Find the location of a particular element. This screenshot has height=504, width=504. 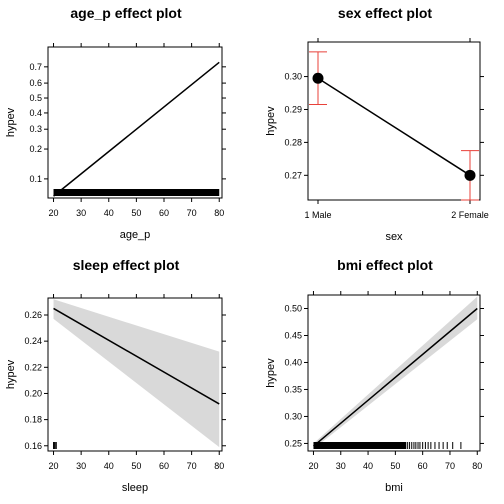

y-tick-label: 0.5 is located at coordinates (35, 98).